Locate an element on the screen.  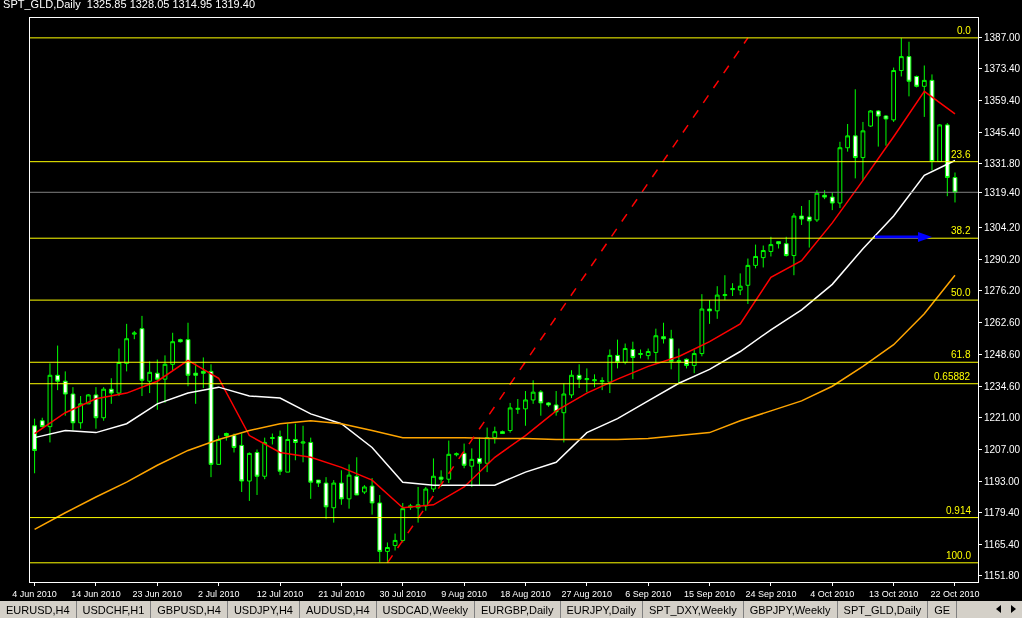
annotation: 100.0 is located at coordinates (959, 555).